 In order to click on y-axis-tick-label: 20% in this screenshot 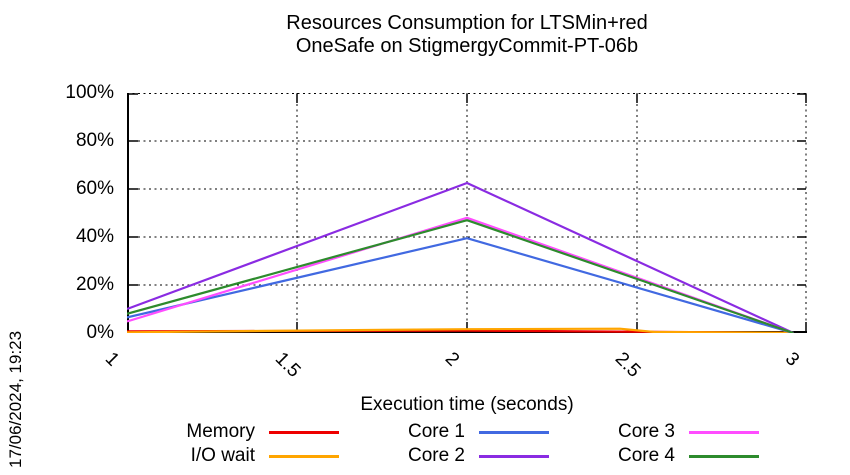, I will do `click(94, 284)`.